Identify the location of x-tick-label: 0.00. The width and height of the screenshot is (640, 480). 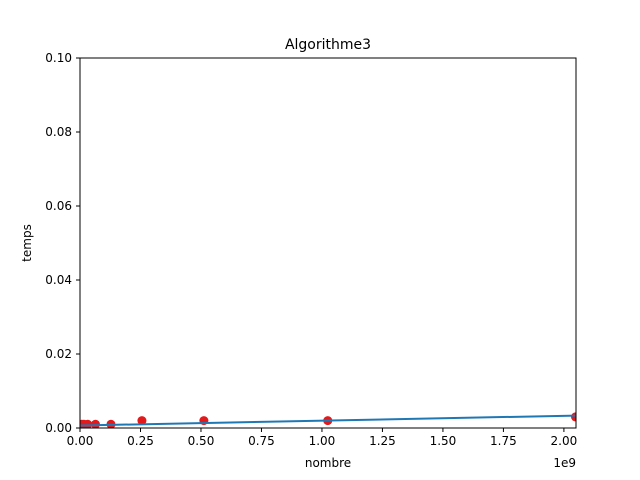
(80, 441).